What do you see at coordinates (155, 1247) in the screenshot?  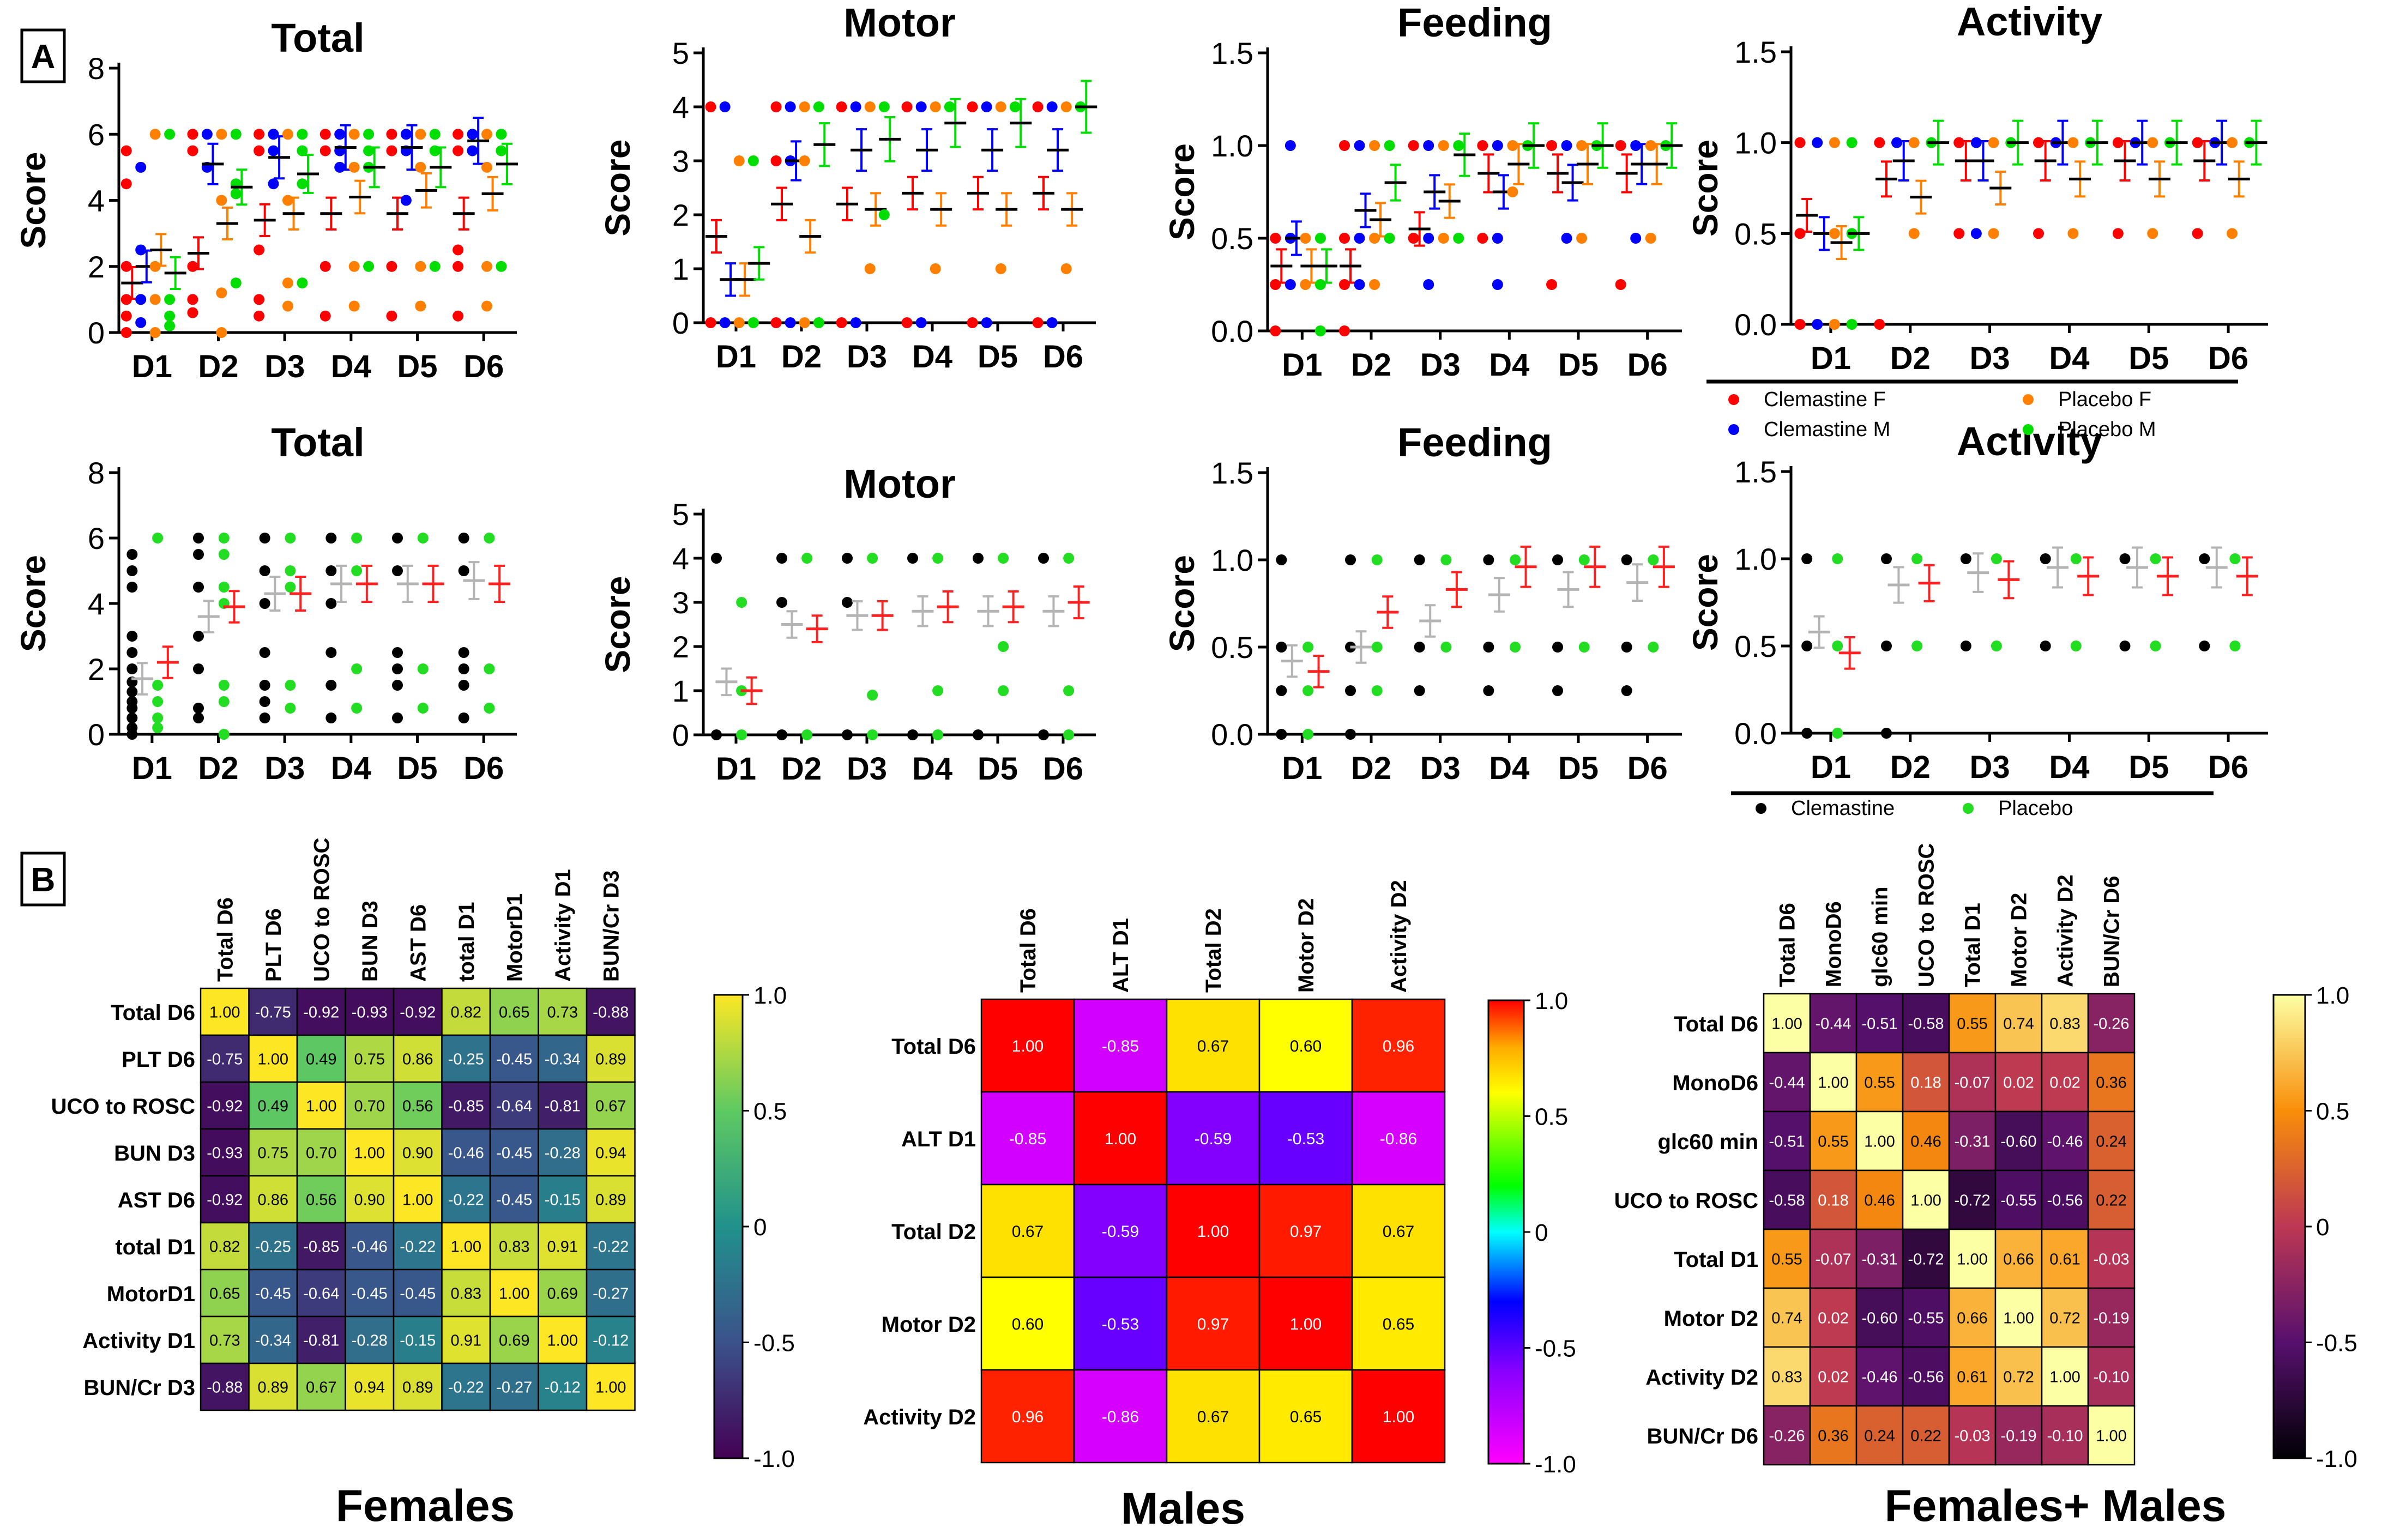 I see `row-label: total D1` at bounding box center [155, 1247].